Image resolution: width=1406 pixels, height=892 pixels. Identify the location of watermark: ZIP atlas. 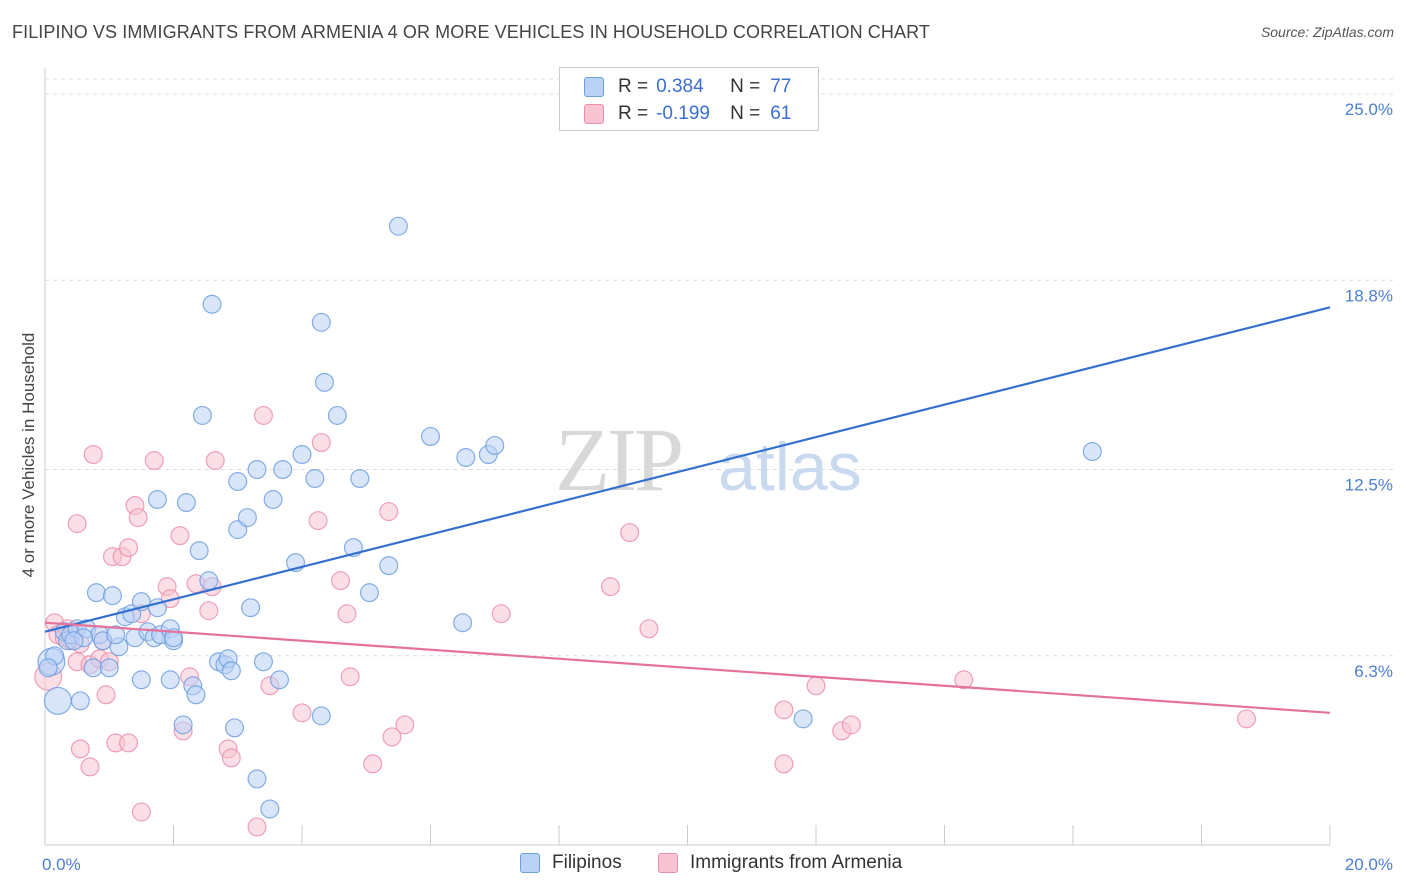
(708, 460).